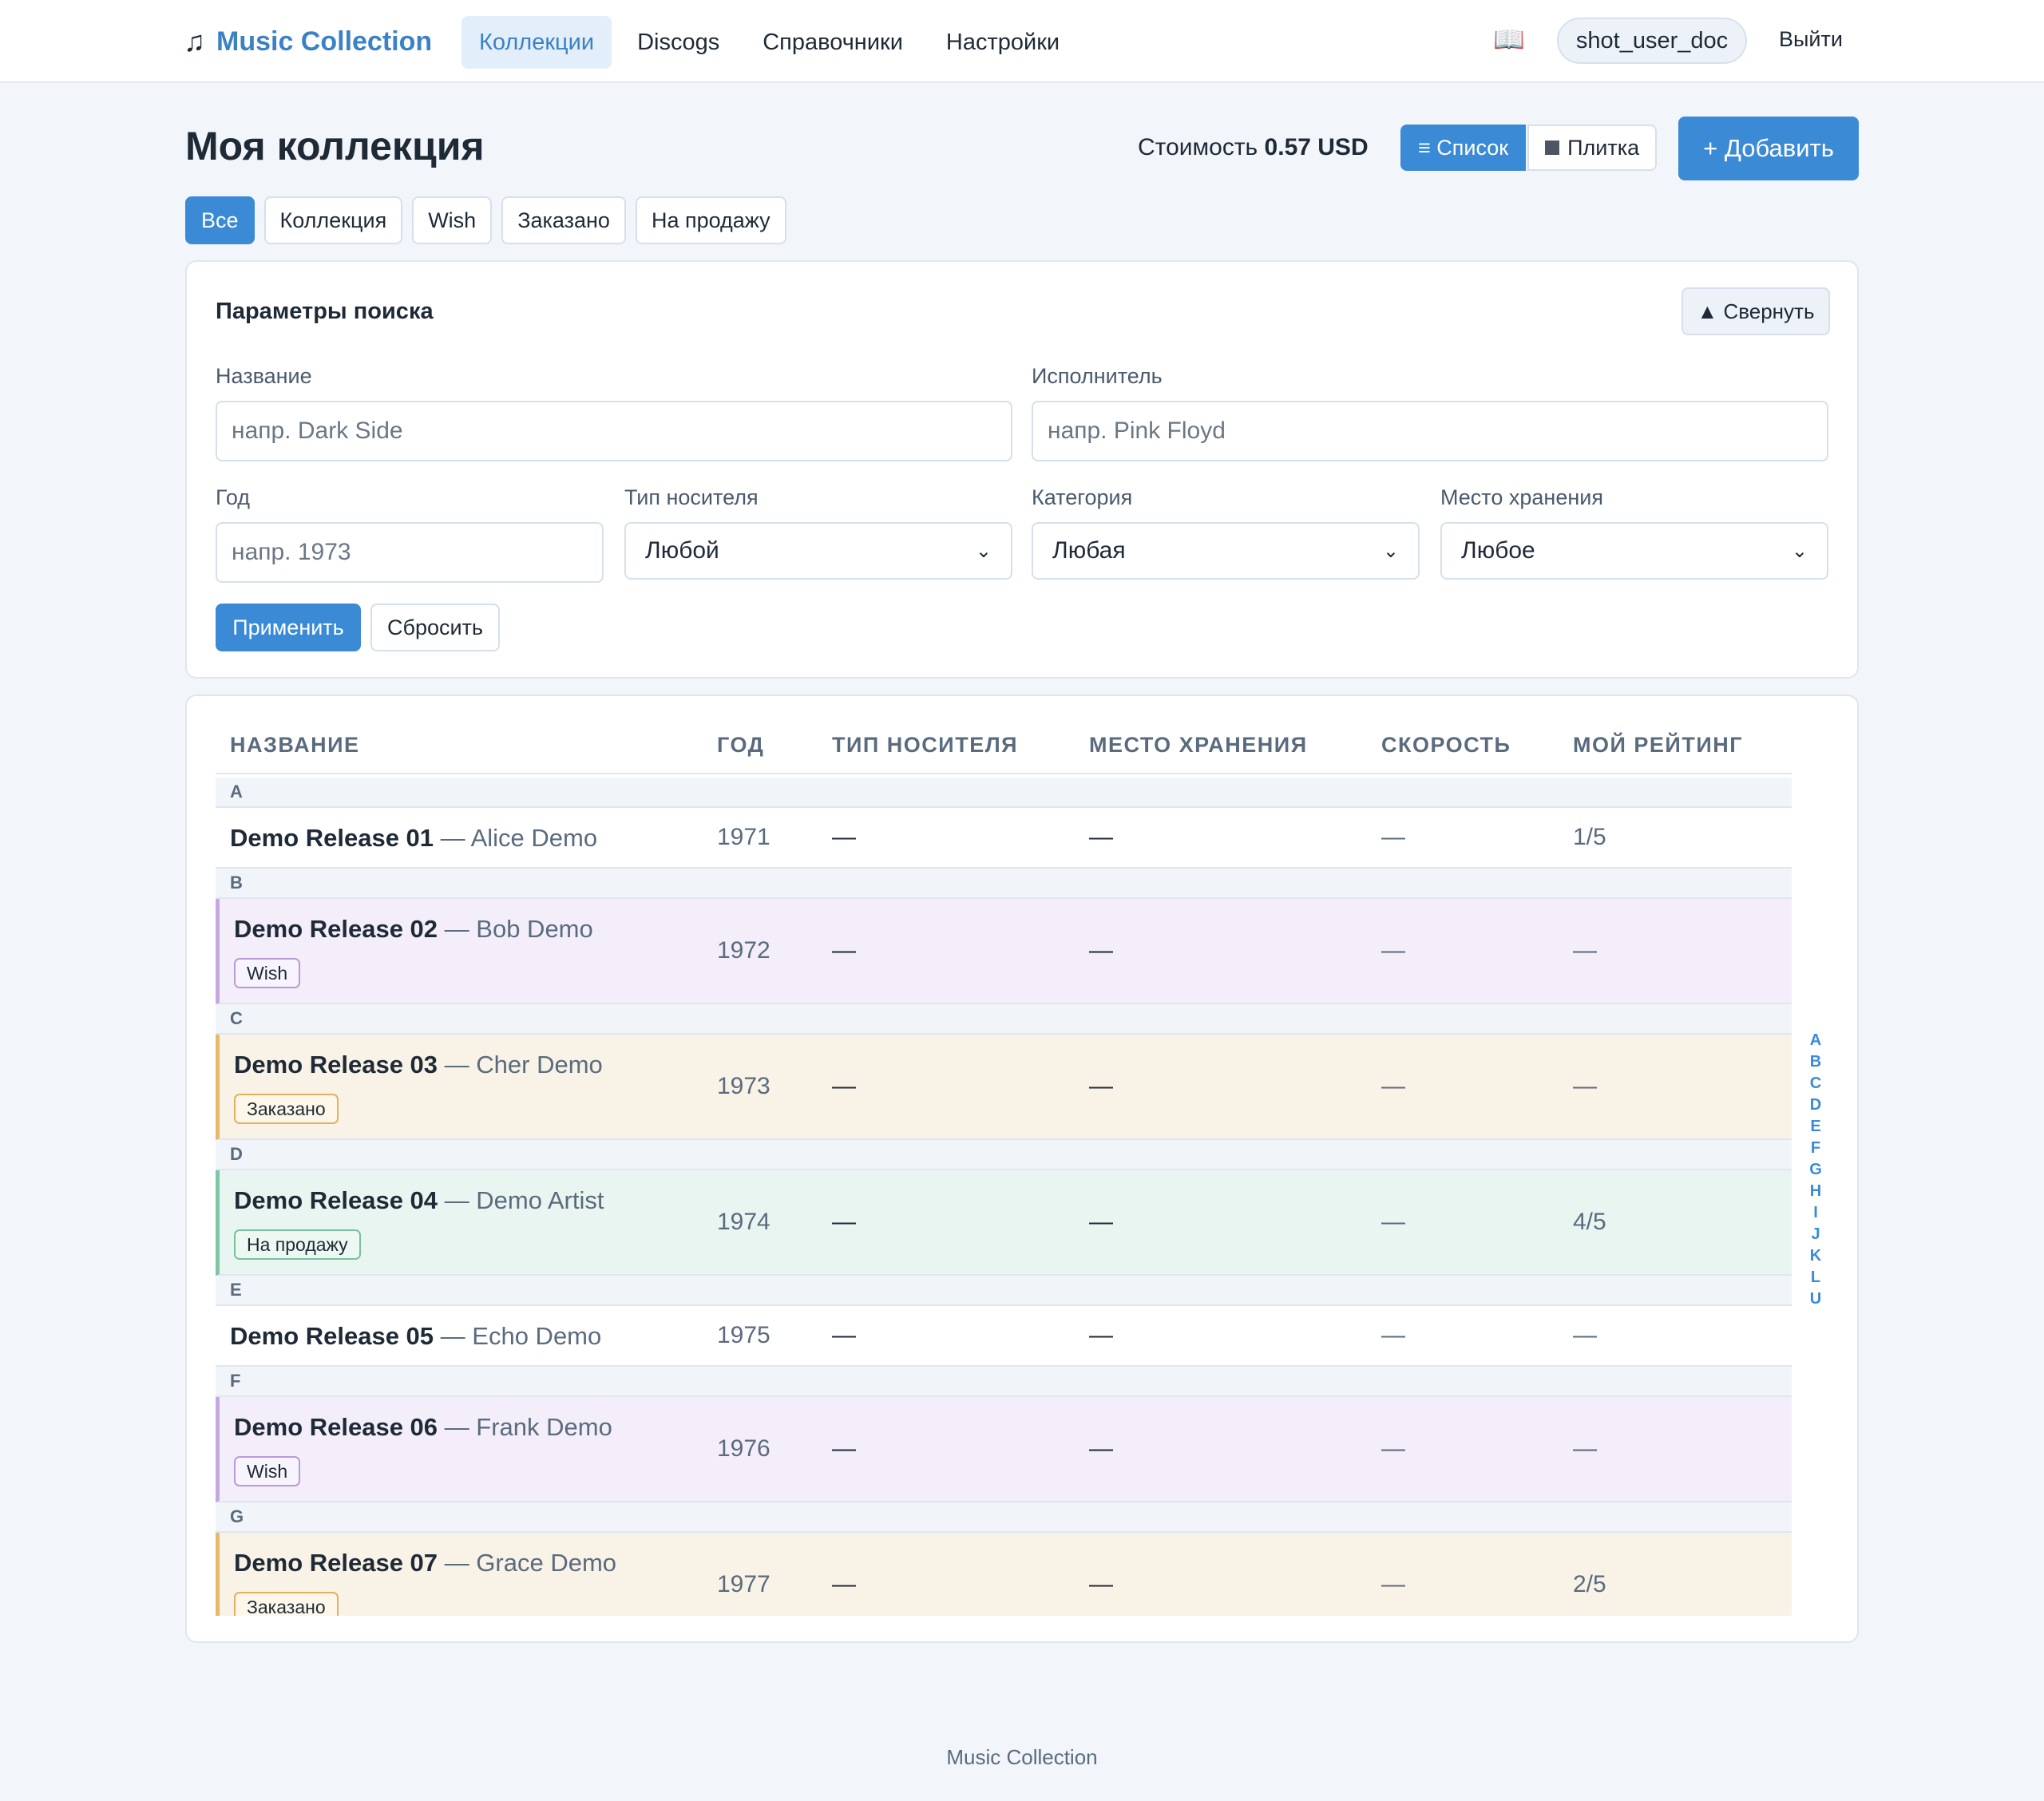 Image resolution: width=2044 pixels, height=1801 pixels. I want to click on storage-label: Место хранения, so click(1521, 497).